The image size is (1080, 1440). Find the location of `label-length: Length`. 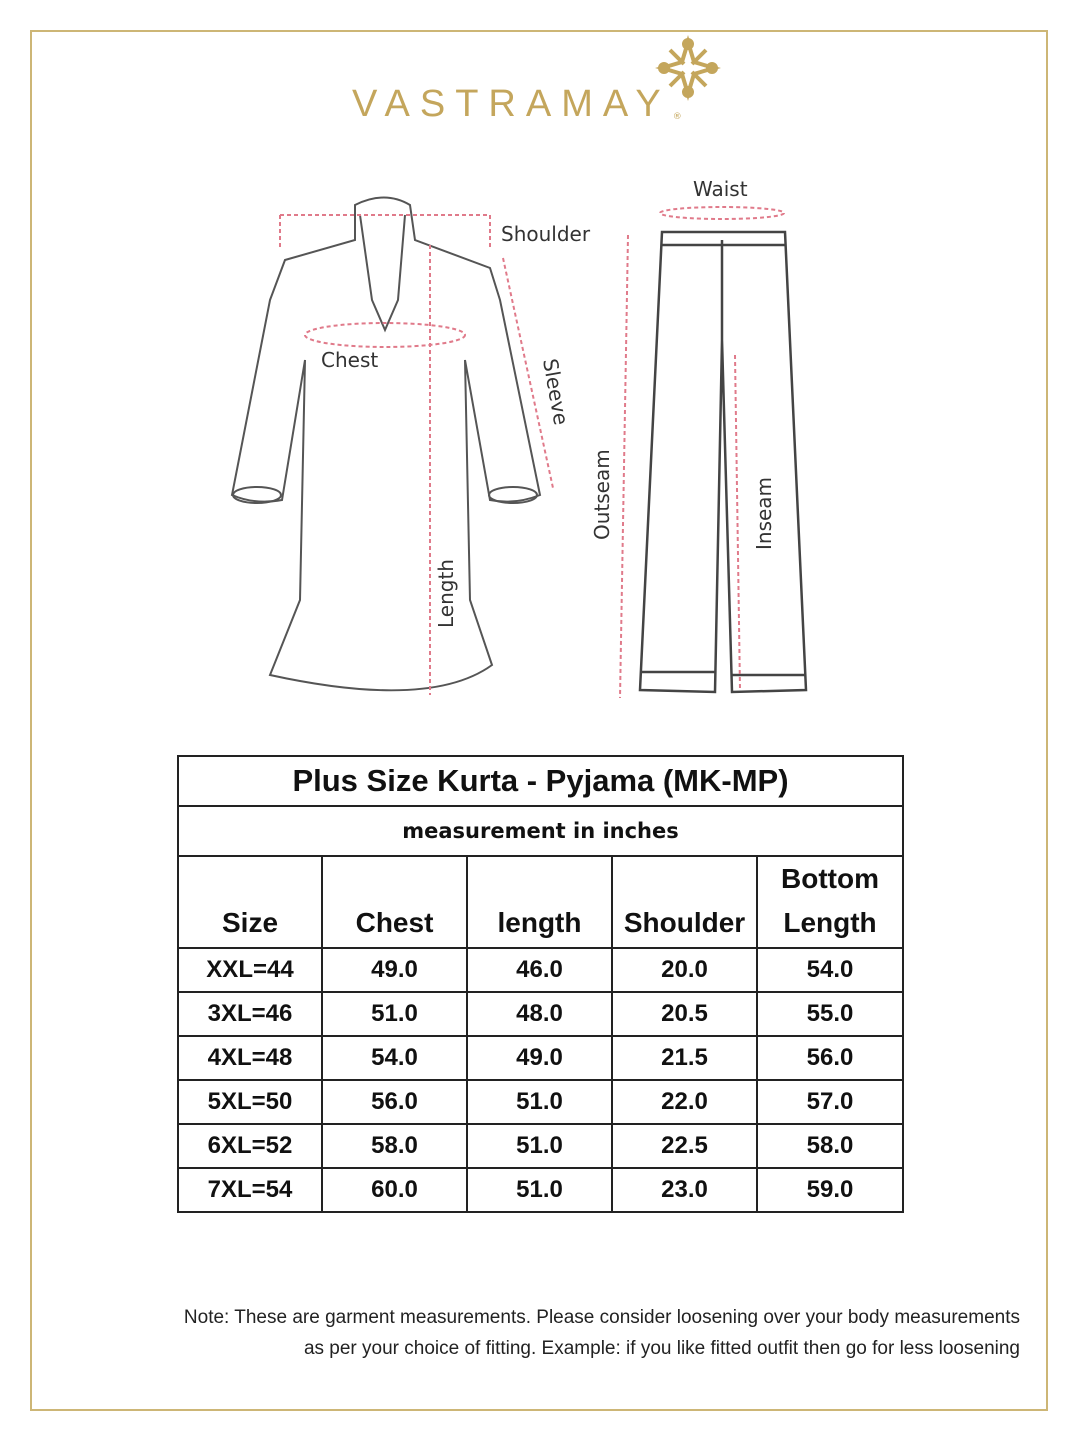

label-length: Length is located at coordinates (446, 593).